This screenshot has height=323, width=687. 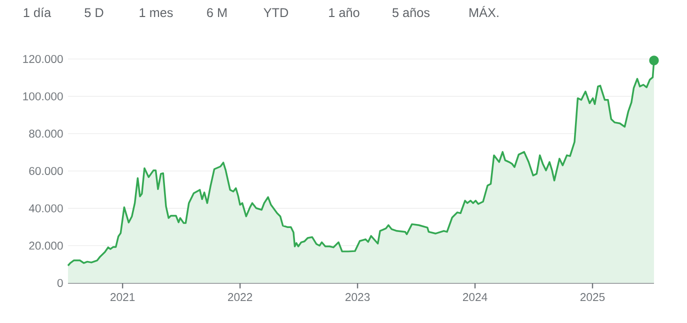 I want to click on y-tick-label: 0, so click(x=60, y=282).